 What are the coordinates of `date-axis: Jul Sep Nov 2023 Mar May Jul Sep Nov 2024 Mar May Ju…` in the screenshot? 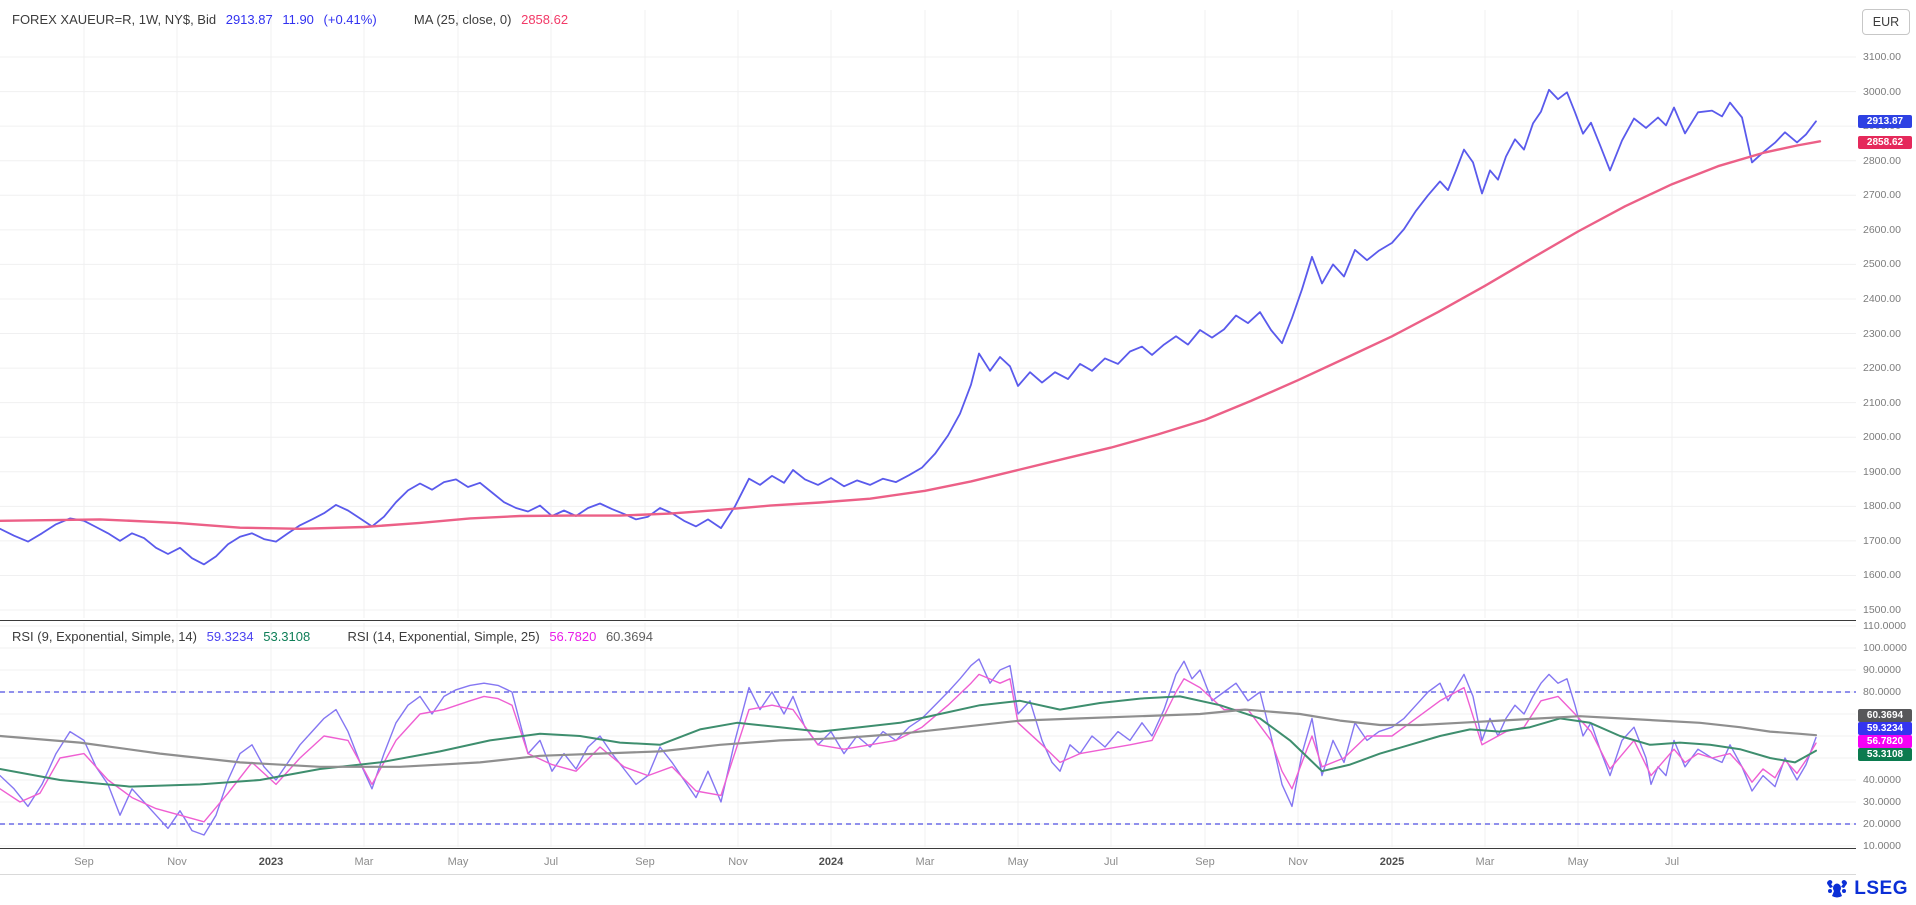 It's located at (928, 862).